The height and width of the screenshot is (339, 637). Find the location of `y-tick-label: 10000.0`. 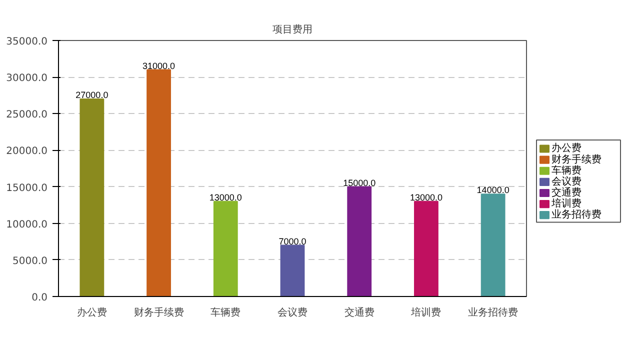

y-tick-label: 10000.0 is located at coordinates (27, 224).